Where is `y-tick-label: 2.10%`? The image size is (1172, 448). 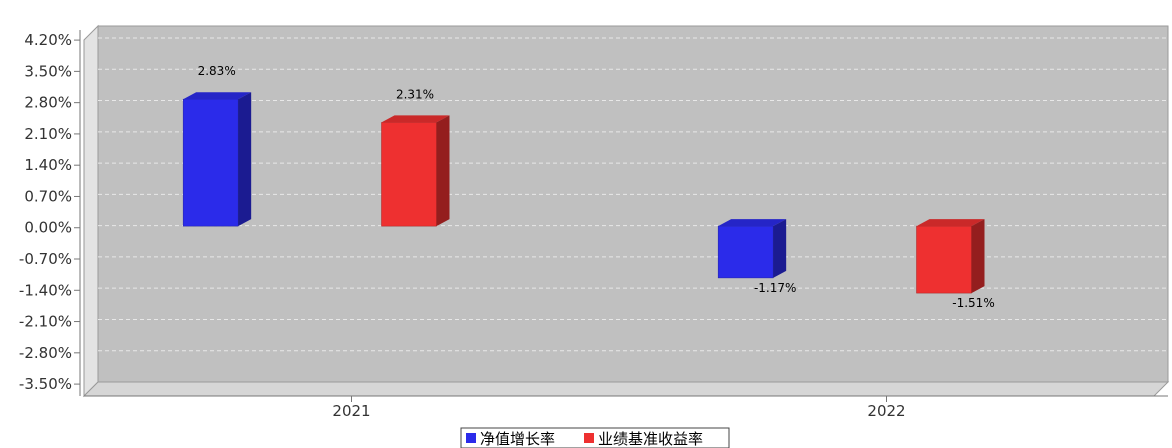 y-tick-label: 2.10% is located at coordinates (48, 134).